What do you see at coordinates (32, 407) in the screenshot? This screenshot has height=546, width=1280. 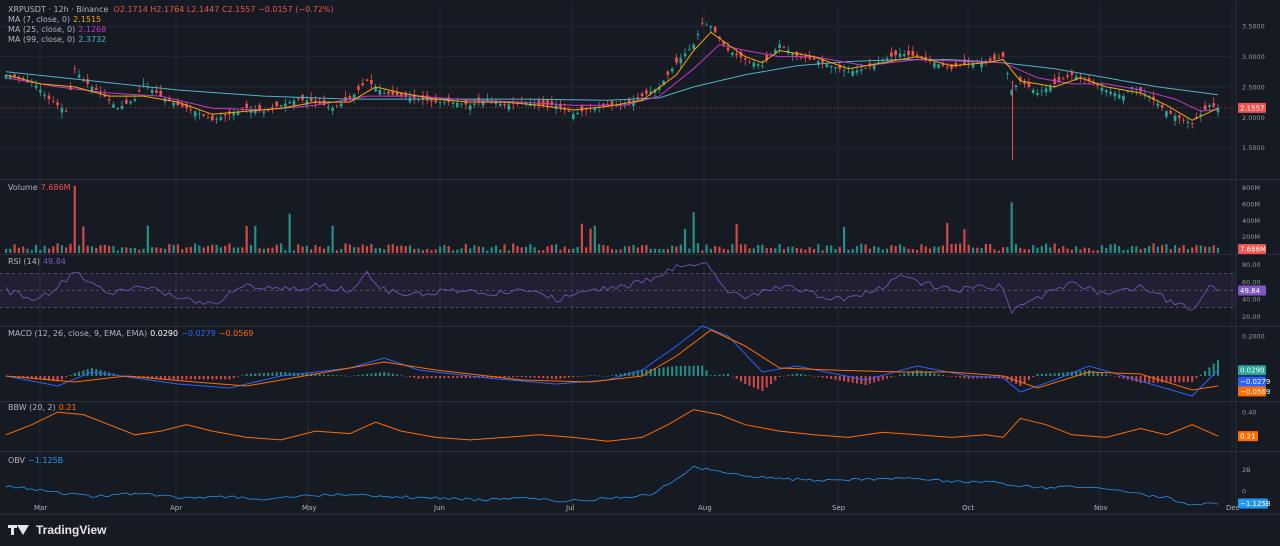 I see `bbw-label: BBW (20, 2)` at bounding box center [32, 407].